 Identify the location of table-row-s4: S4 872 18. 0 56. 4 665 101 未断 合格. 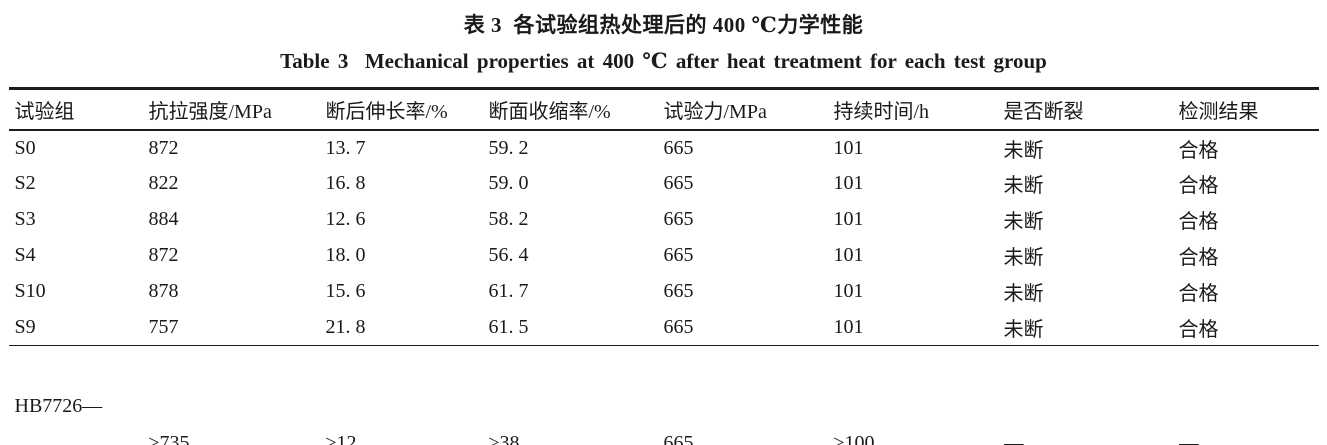
(664, 256).